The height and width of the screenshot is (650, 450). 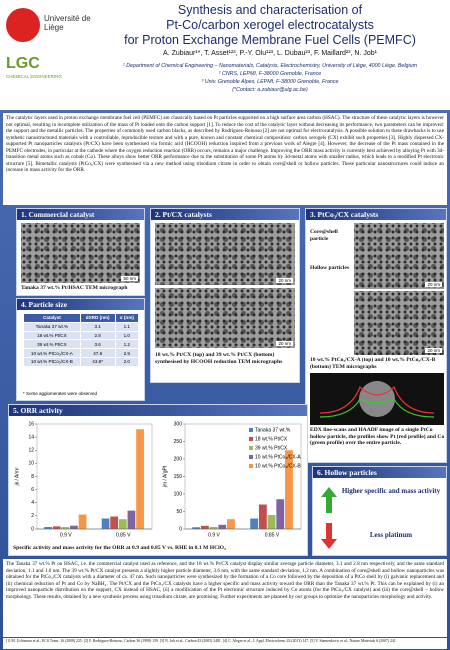 What do you see at coordinates (329, 518) in the screenshot?
I see `arrows` at bounding box center [329, 518].